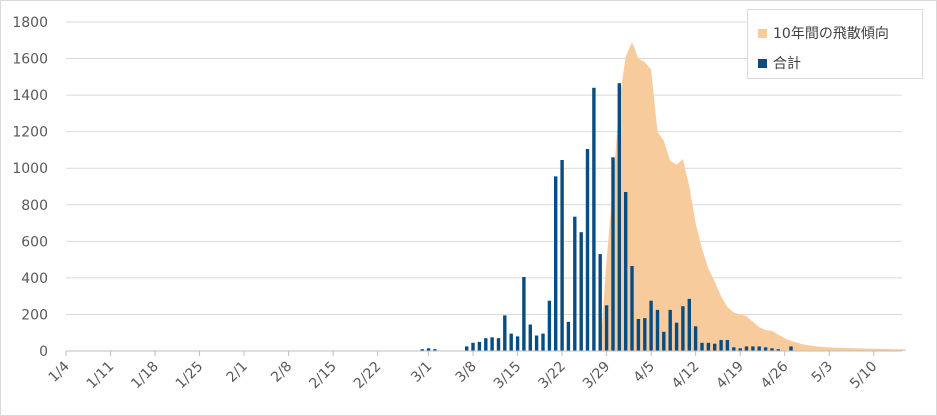 This screenshot has height=416, width=937. I want to click on y-tick-label: 400, so click(34, 279).